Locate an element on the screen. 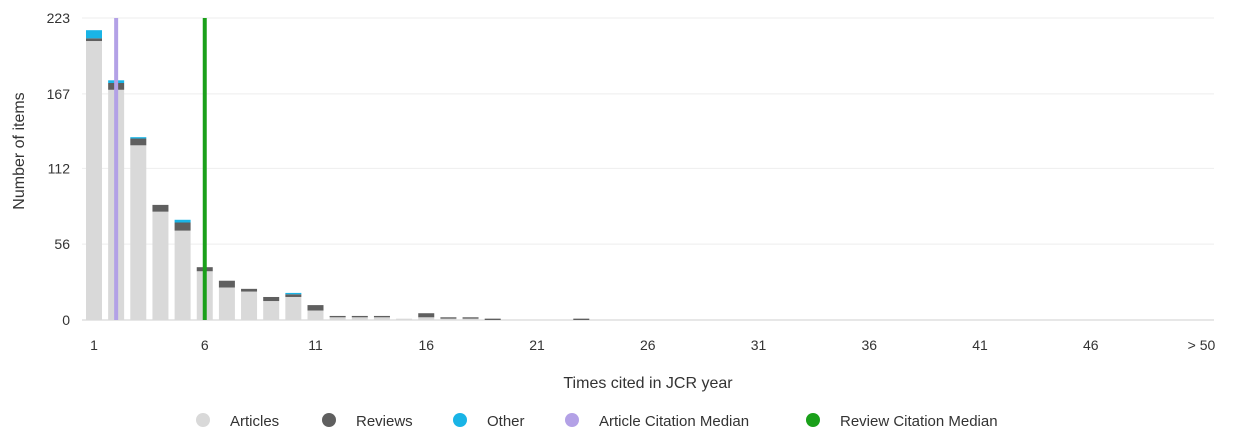 The height and width of the screenshot is (443, 1238). legend-item-article-citation-median: Article Citation Median is located at coordinates (657, 421).